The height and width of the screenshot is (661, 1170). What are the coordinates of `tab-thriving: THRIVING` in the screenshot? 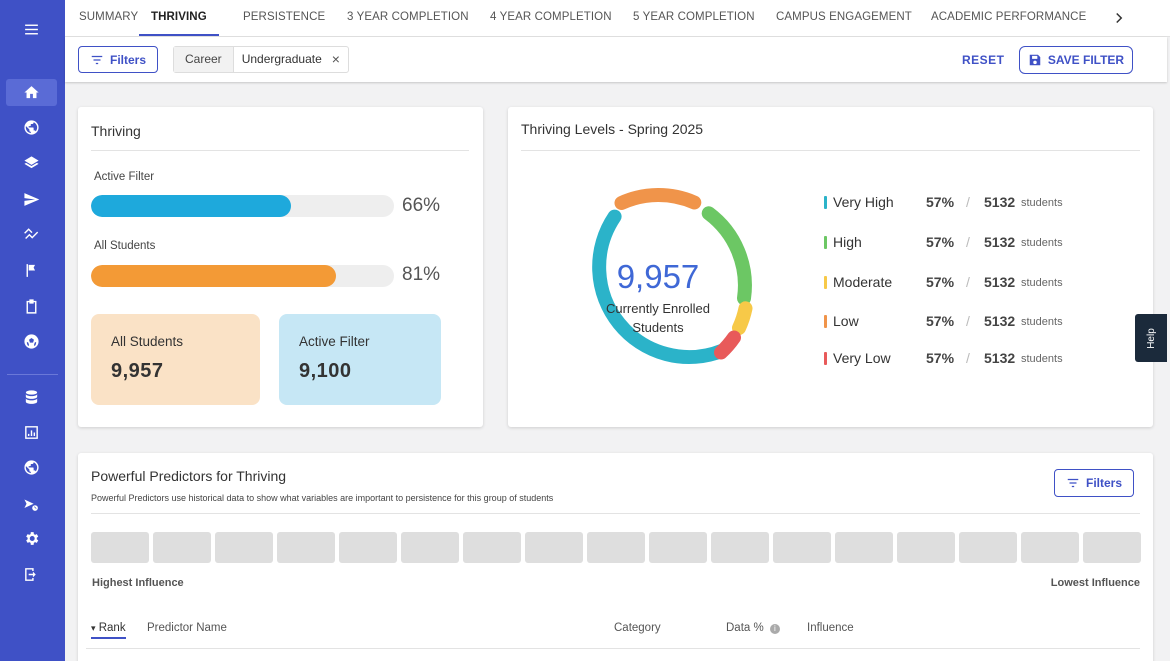 It's located at (179, 18).